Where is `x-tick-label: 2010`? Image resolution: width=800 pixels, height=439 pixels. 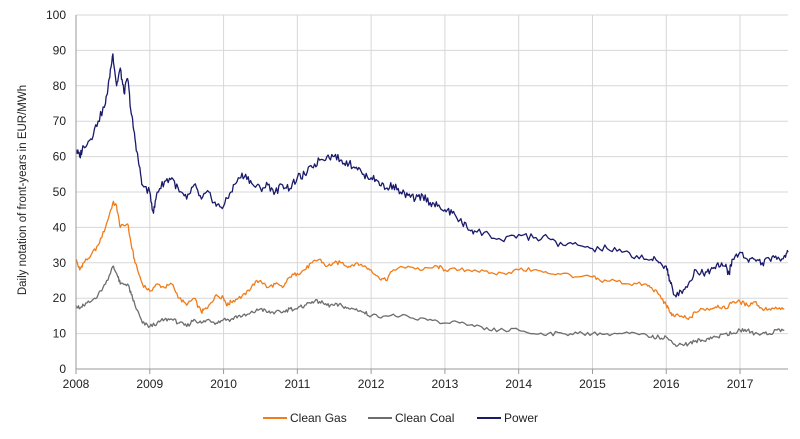 x-tick-label: 2010 is located at coordinates (223, 384).